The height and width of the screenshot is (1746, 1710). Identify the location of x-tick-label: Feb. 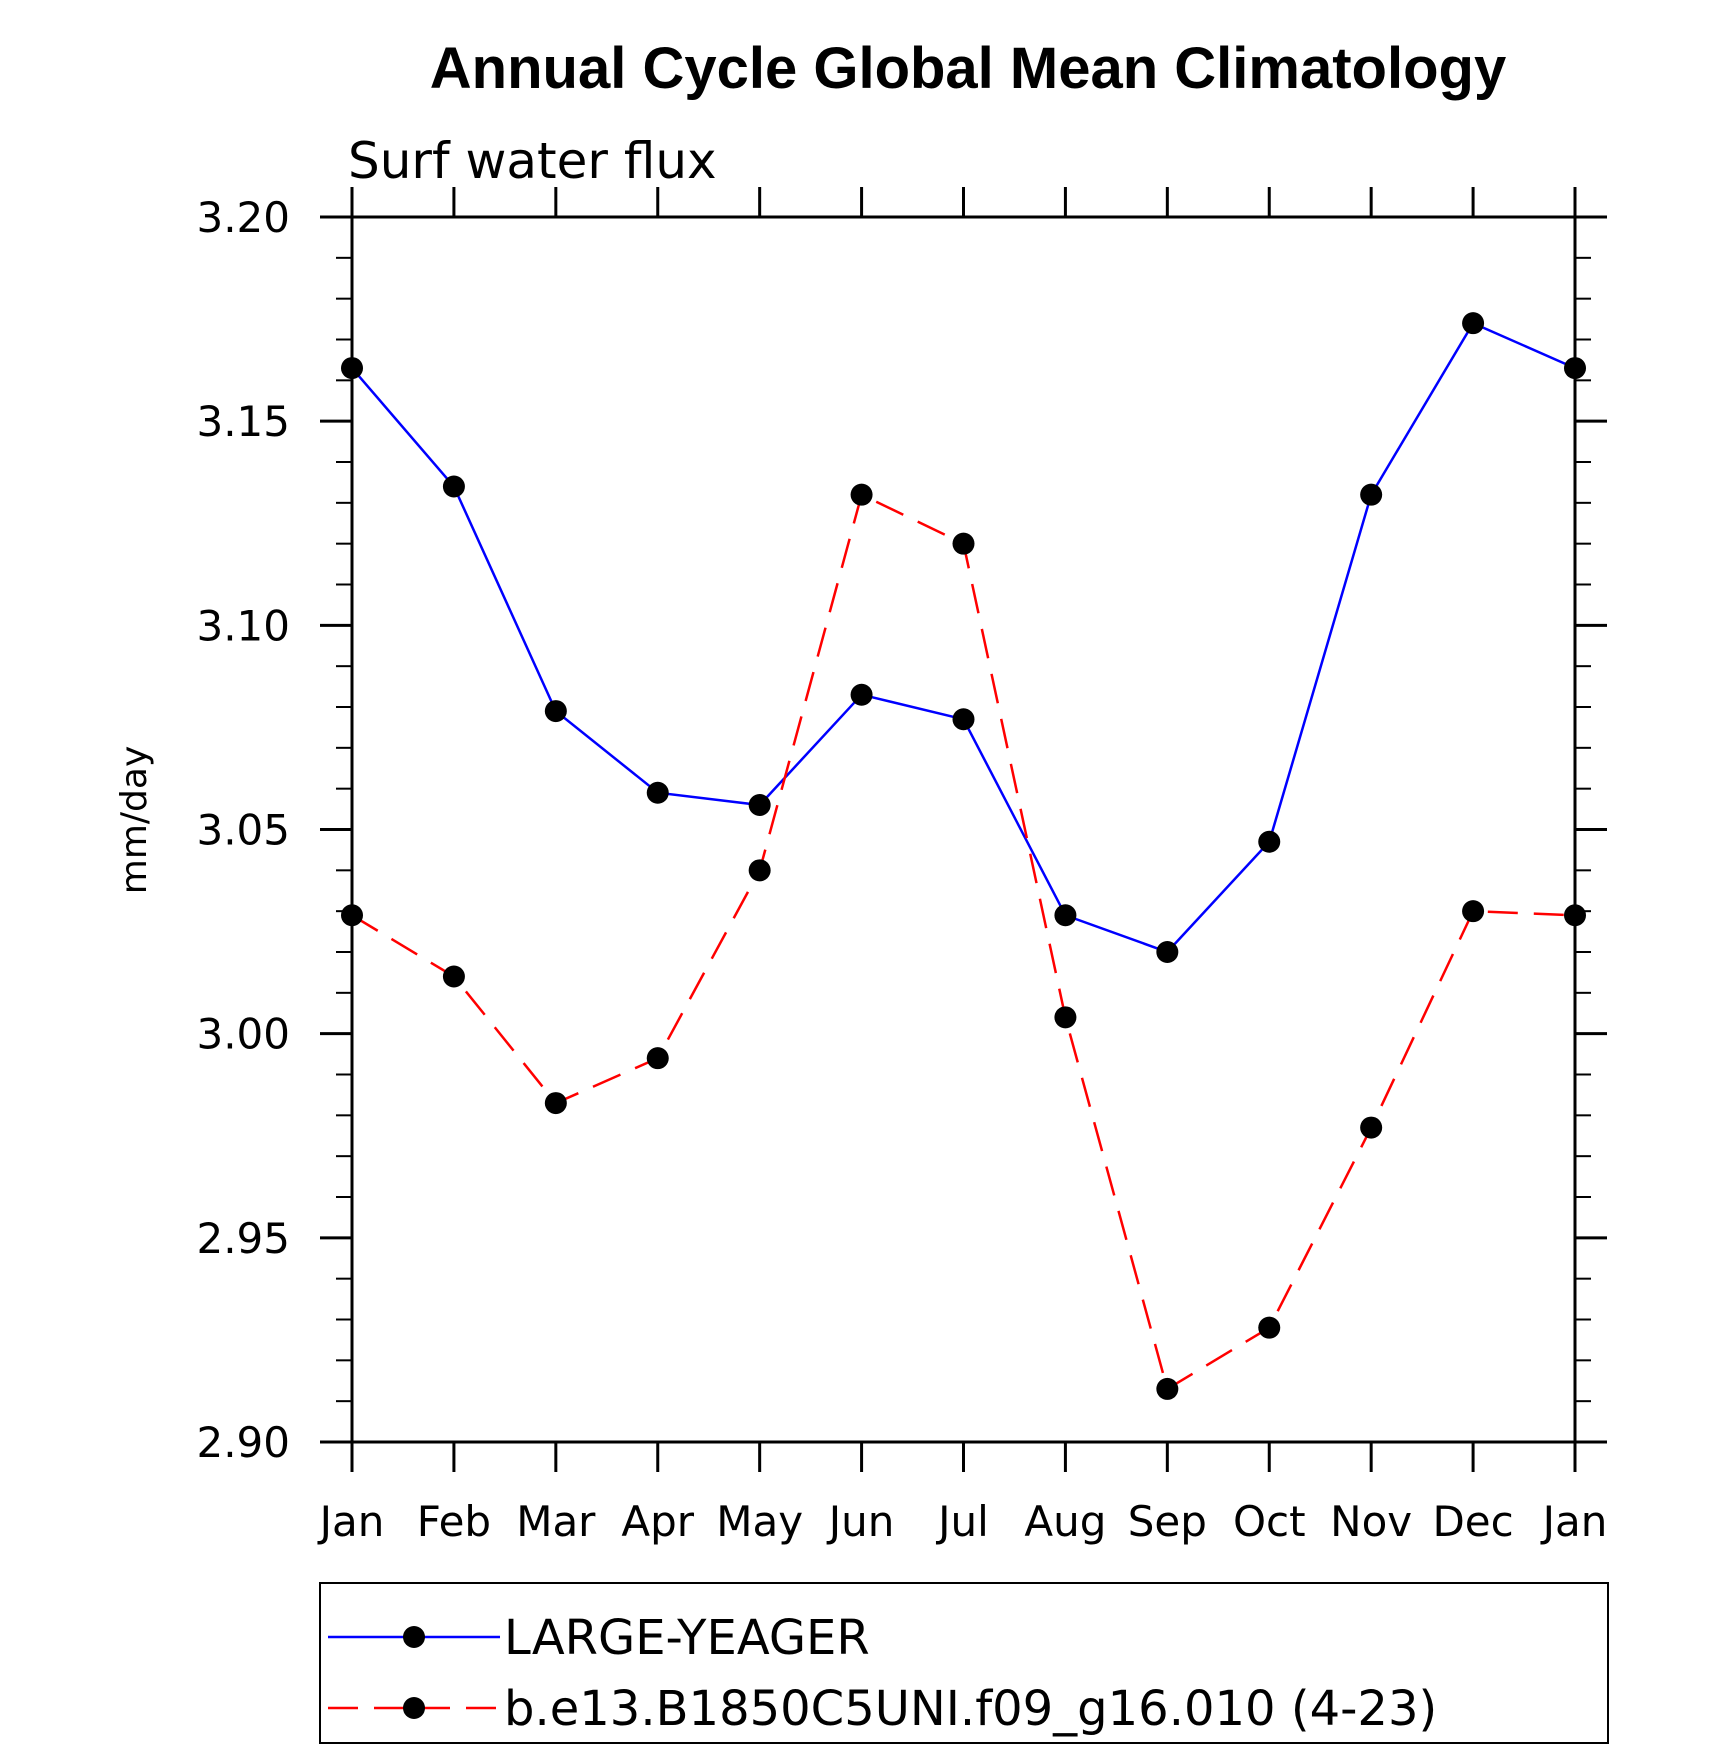
(454, 1521).